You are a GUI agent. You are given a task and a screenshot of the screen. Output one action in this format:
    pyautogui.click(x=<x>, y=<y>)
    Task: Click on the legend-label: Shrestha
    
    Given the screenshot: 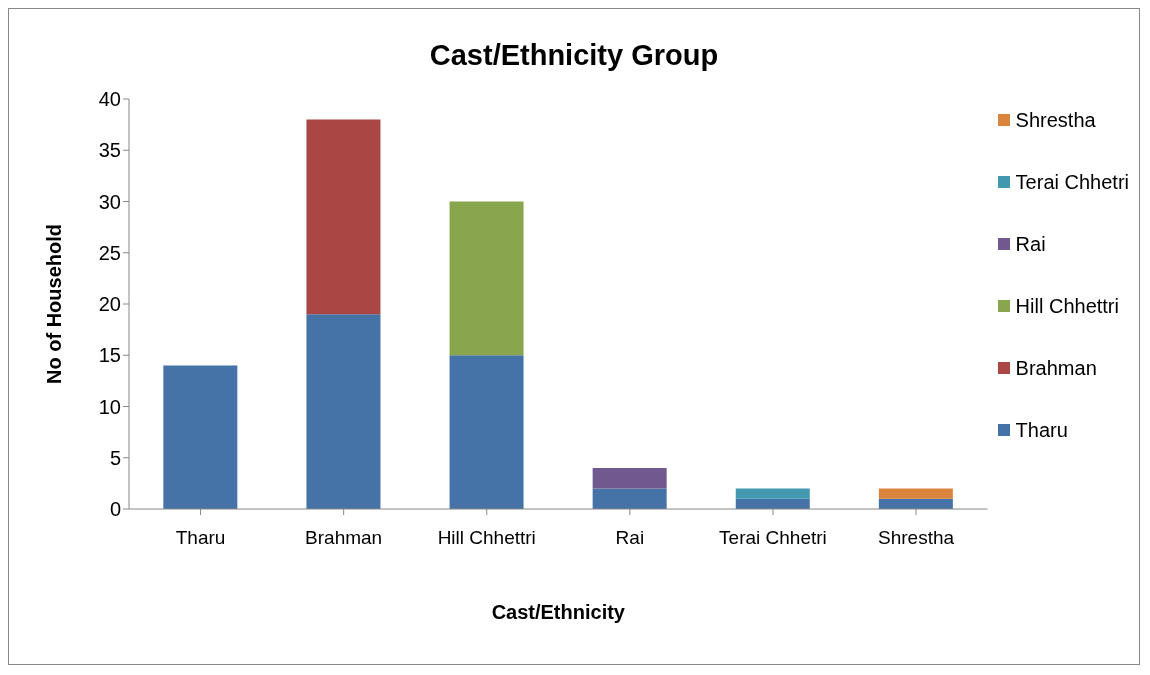 What is the action you would take?
    pyautogui.click(x=1055, y=120)
    